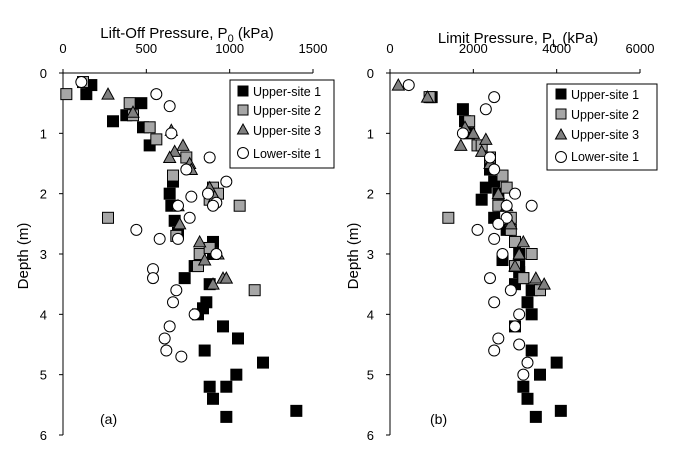 Image resolution: width=684 pixels, height=466 pixels. What do you see at coordinates (146, 48) in the screenshot?
I see `panel-a-x-tick-label: 500` at bounding box center [146, 48].